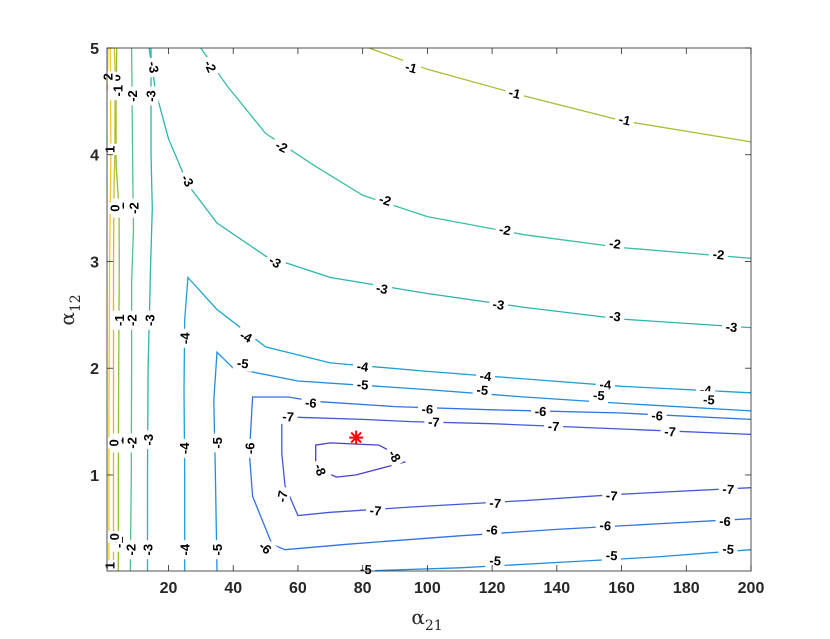 The image size is (830, 639). What do you see at coordinates (243, 362) in the screenshot?
I see `contour-label-group-4-2: -5` at bounding box center [243, 362].